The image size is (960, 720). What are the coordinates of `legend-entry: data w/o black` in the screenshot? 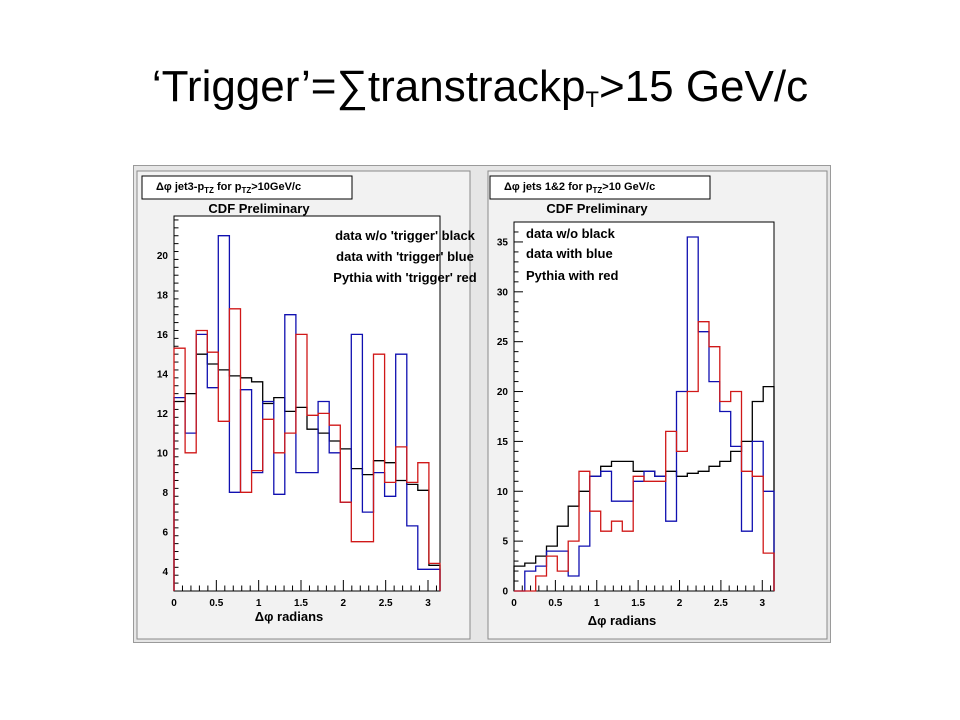 It's located at (571, 233).